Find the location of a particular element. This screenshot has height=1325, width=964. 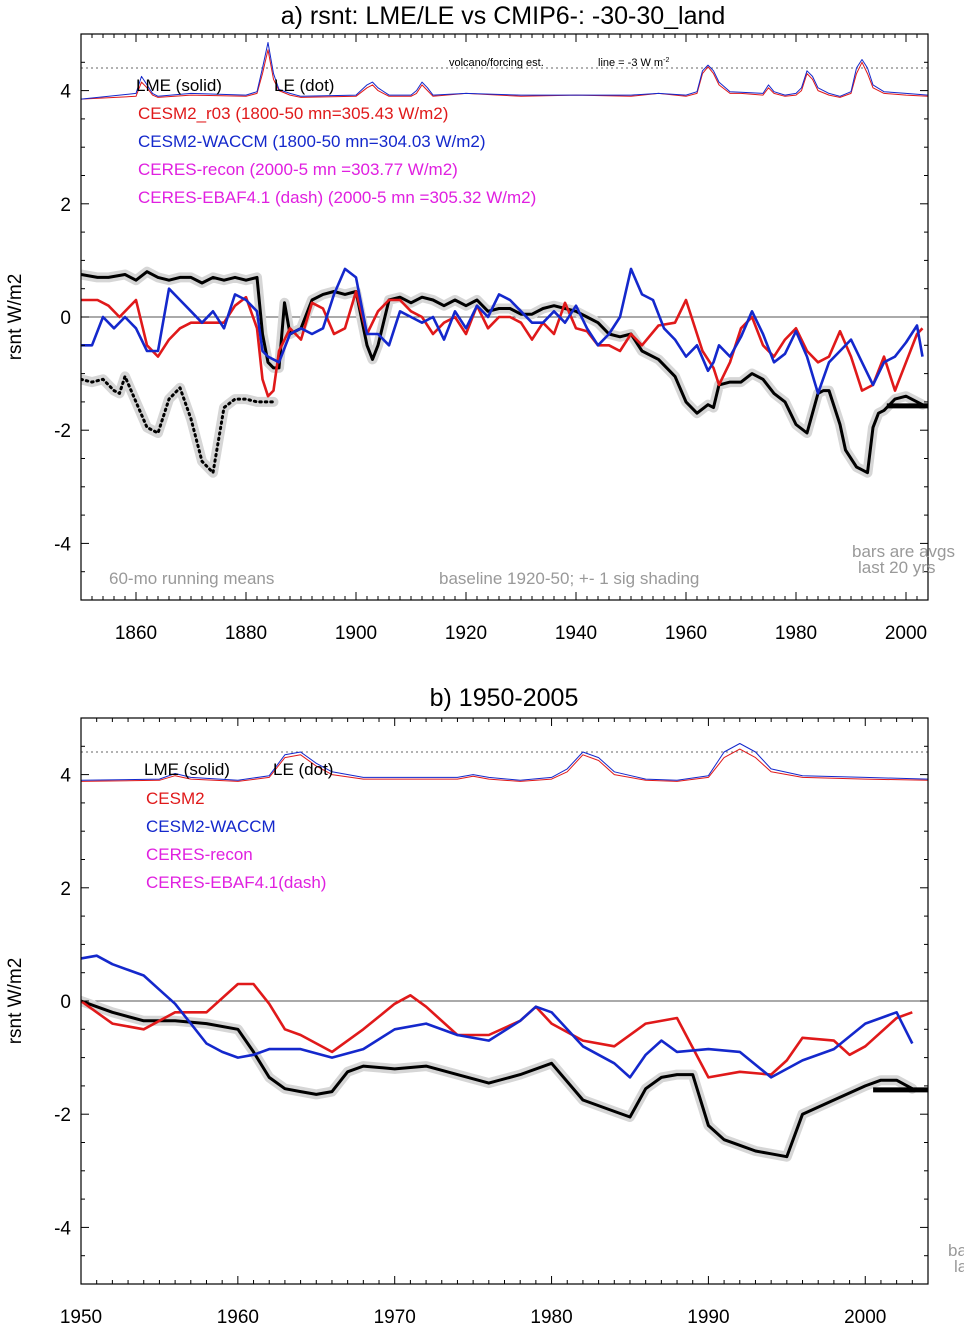

y-axis-label-a: rsnt W/m2 is located at coordinates (15, 317).